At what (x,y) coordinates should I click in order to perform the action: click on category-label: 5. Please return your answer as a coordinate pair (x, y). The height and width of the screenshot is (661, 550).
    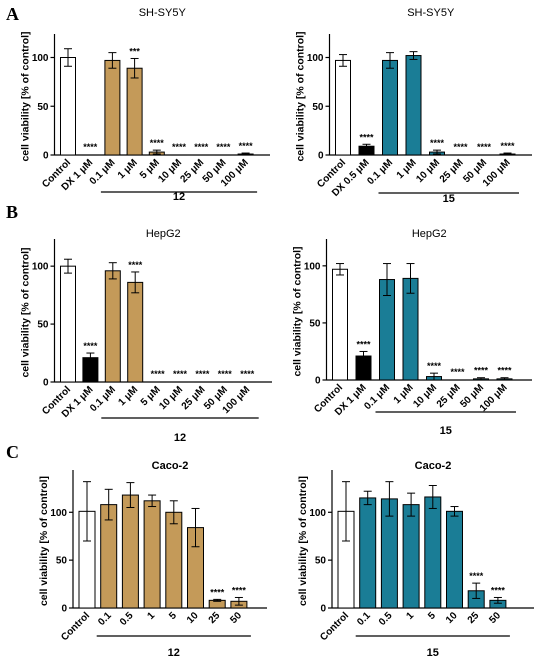
    Looking at the image, I should click on (432, 616).